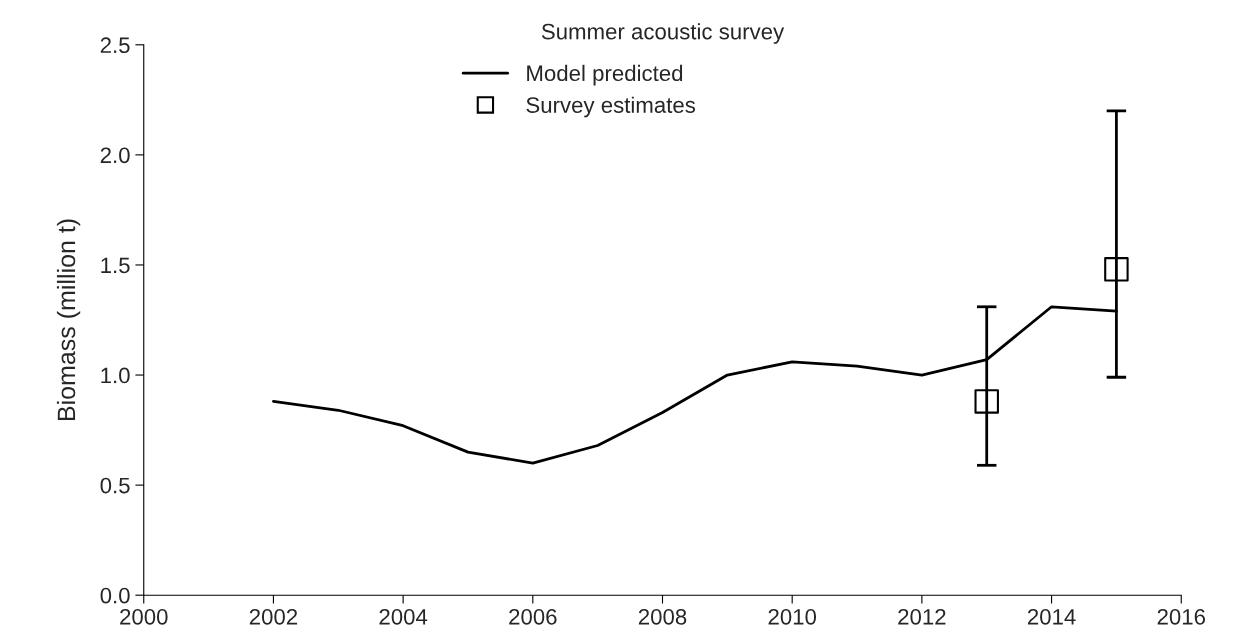  I want to click on y-tick-label: 2.5, so click(115, 45).